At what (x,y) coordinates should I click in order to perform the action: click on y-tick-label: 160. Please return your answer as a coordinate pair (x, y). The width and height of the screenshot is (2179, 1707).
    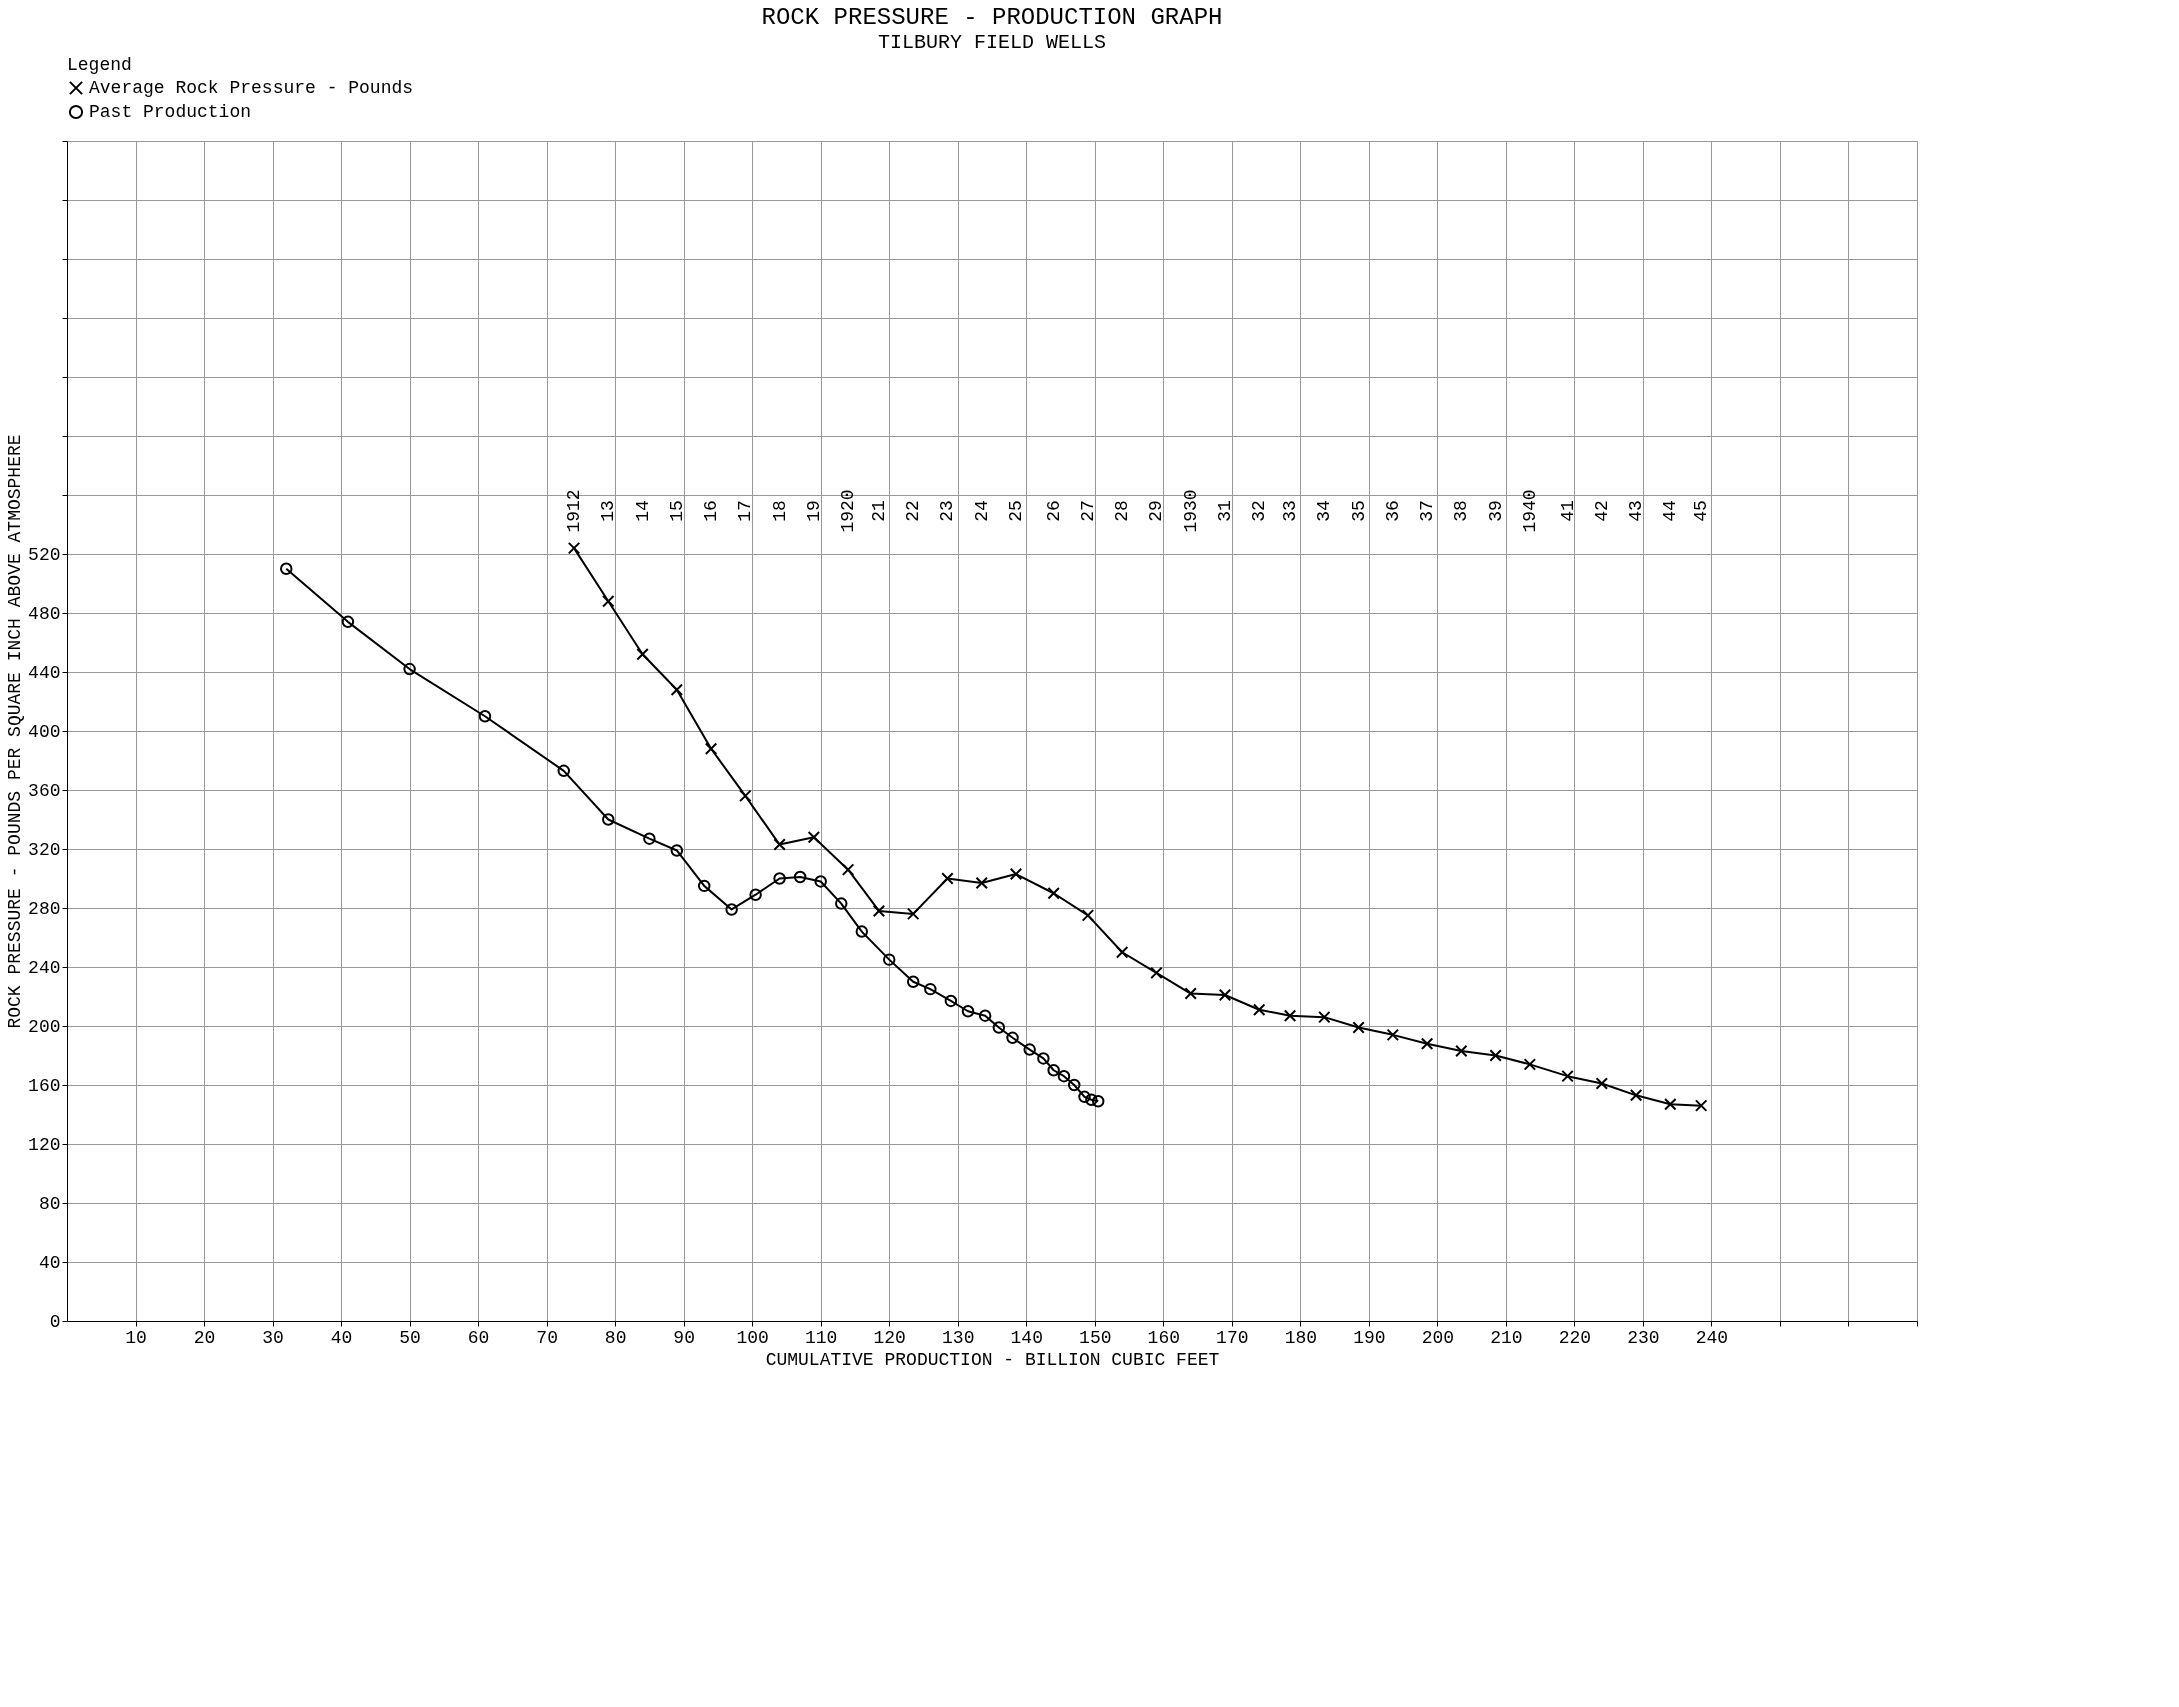
    Looking at the image, I should click on (44, 1085).